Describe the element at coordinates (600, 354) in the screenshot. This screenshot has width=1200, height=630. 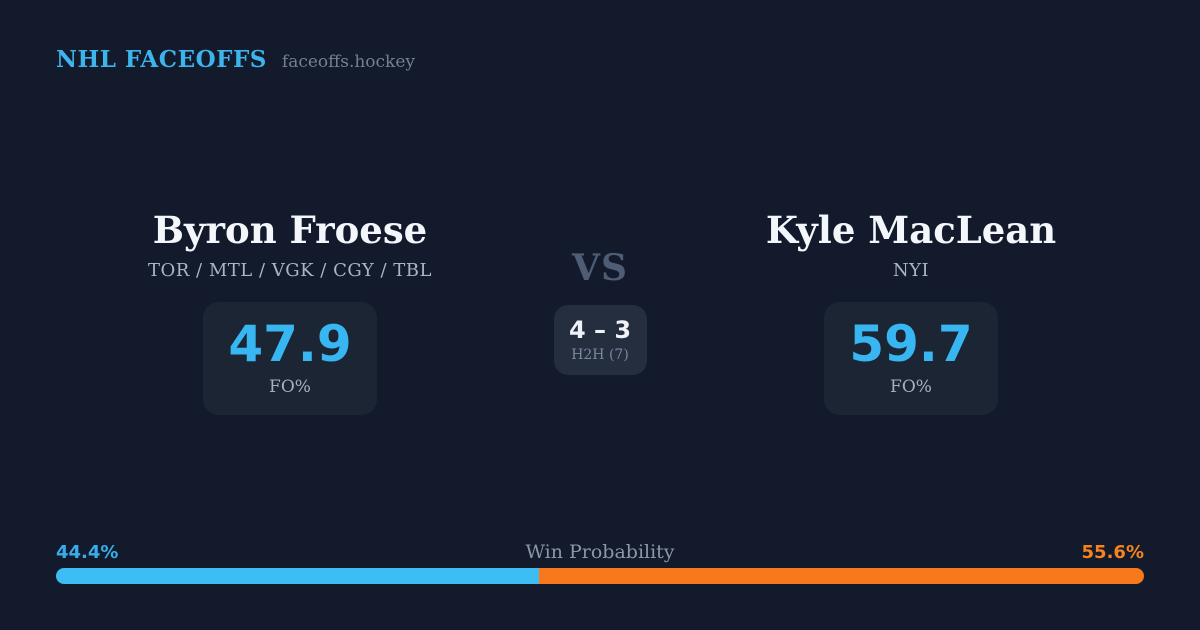
I see `h2h-label: H2H (7)` at that location.